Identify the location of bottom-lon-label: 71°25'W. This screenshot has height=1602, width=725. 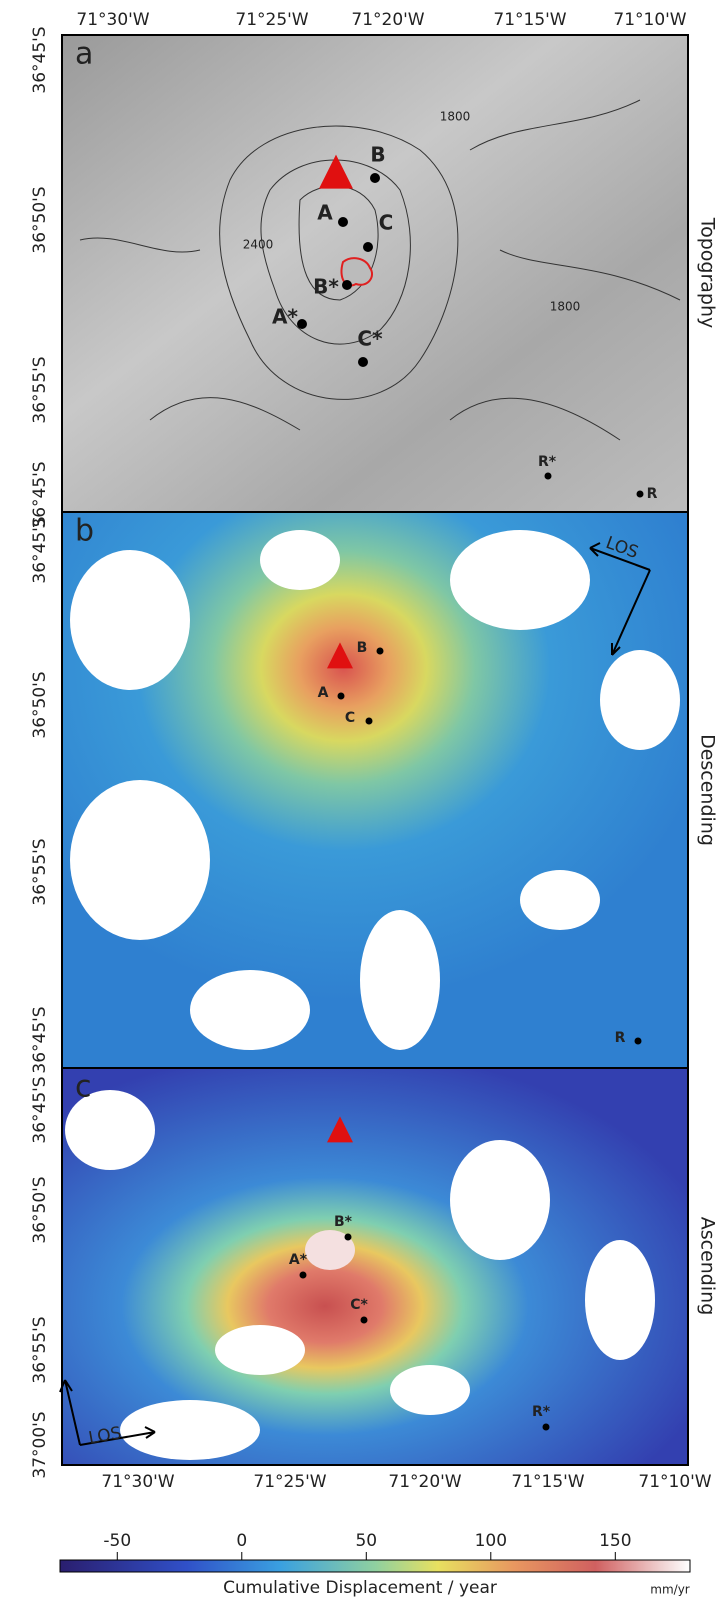
(289, 1482).